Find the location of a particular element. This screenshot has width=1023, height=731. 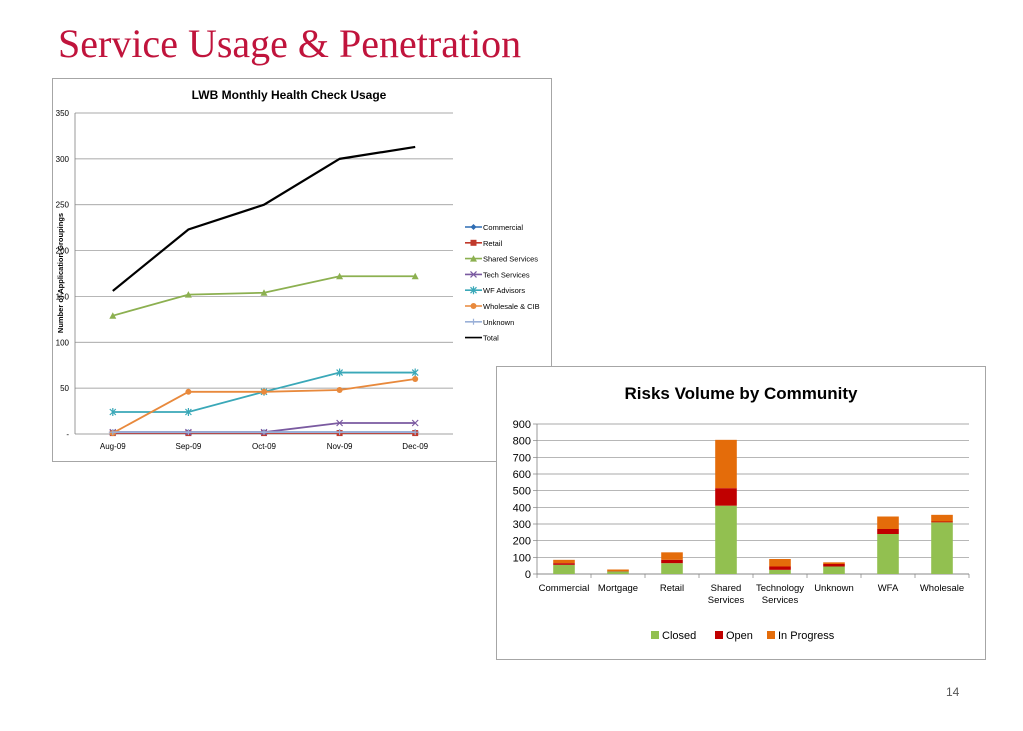

series-unknown is located at coordinates (264, 432).